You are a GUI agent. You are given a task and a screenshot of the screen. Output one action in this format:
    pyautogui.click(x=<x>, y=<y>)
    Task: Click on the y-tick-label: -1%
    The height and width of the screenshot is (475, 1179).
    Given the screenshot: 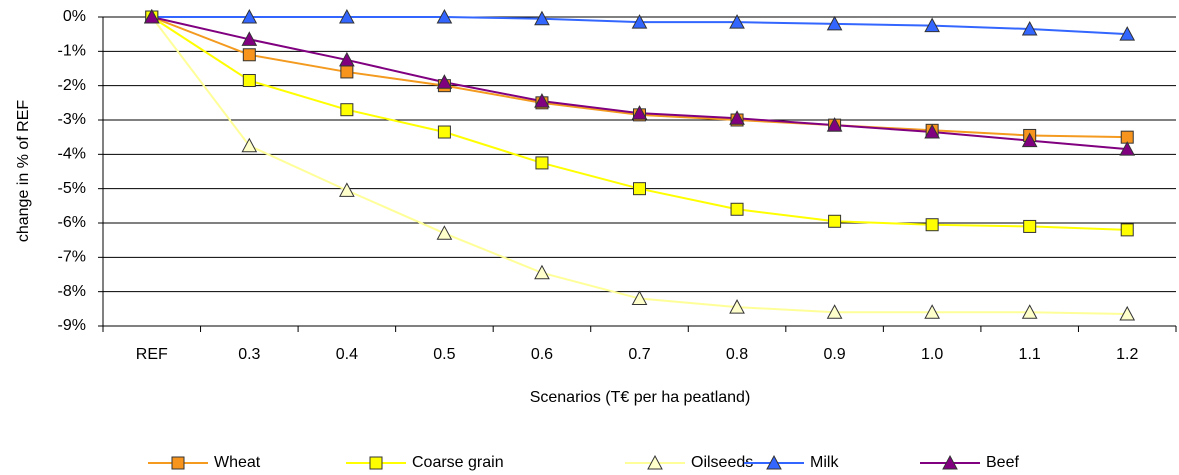 What is the action you would take?
    pyautogui.click(x=72, y=51)
    